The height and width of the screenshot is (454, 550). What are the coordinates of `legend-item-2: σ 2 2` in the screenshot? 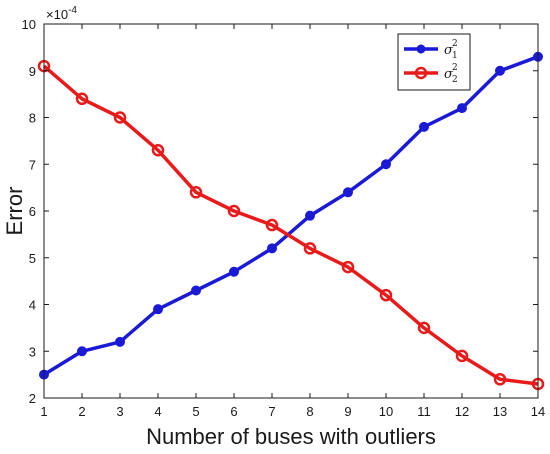 It's located at (431, 74).